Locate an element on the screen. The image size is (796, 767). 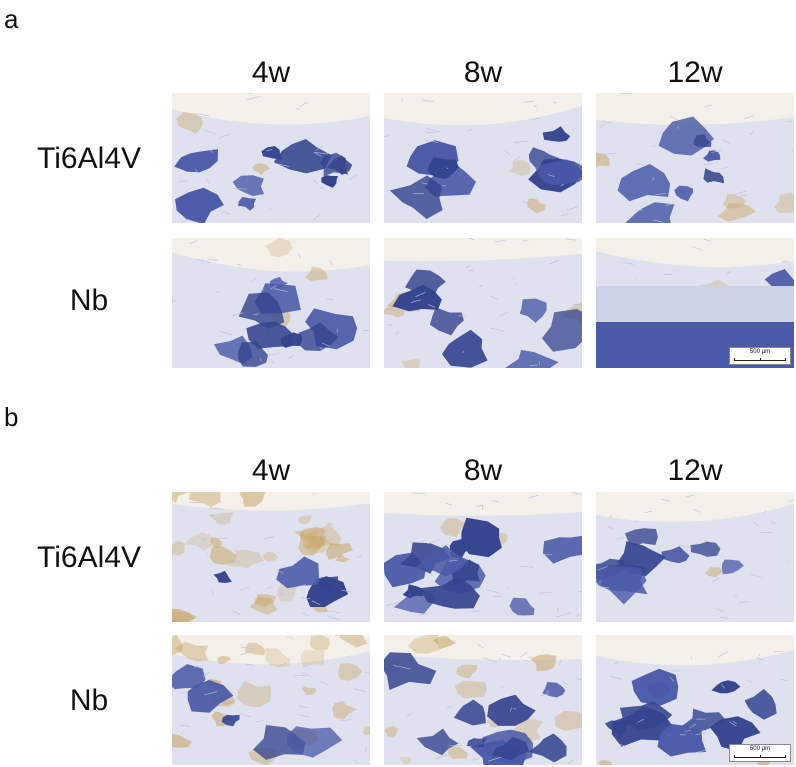
scale-bar-b: 500 µm is located at coordinates (760, 753).